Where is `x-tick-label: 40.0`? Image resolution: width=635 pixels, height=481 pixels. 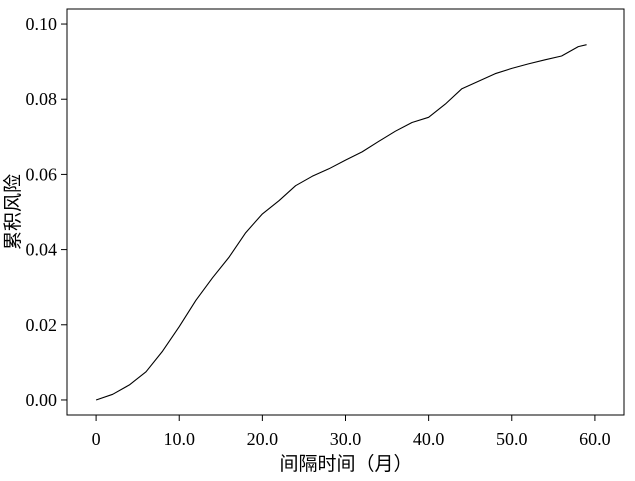 x-tick-label: 40.0 is located at coordinates (429, 439).